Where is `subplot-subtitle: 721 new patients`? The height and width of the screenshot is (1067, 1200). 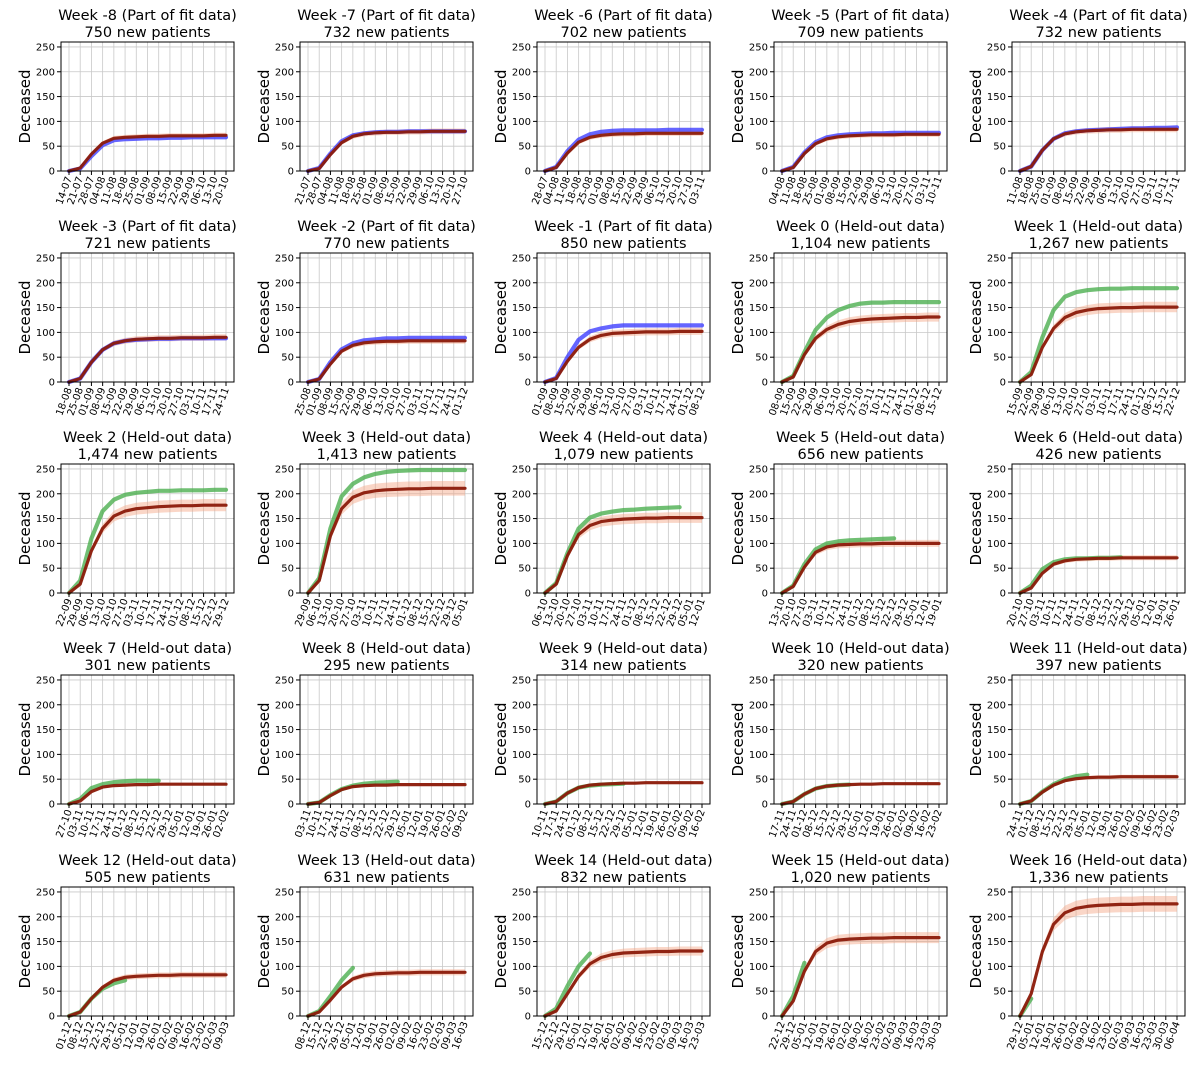 subplot-subtitle: 721 new patients is located at coordinates (147, 244).